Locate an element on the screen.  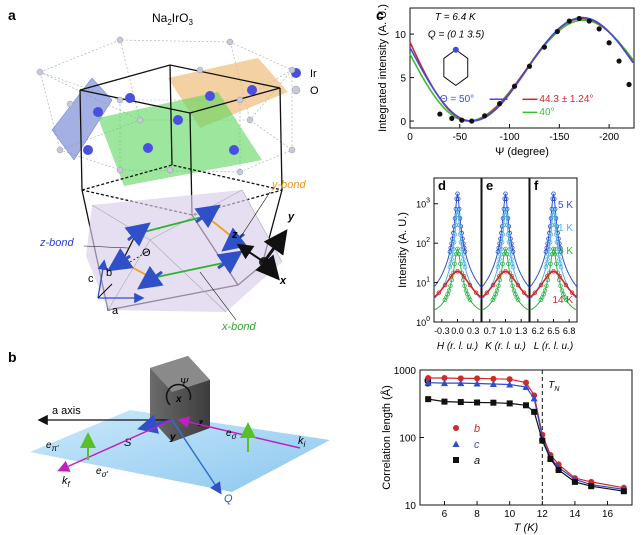
chart-g-xtick-label: 10 is located at coordinates (510, 514).